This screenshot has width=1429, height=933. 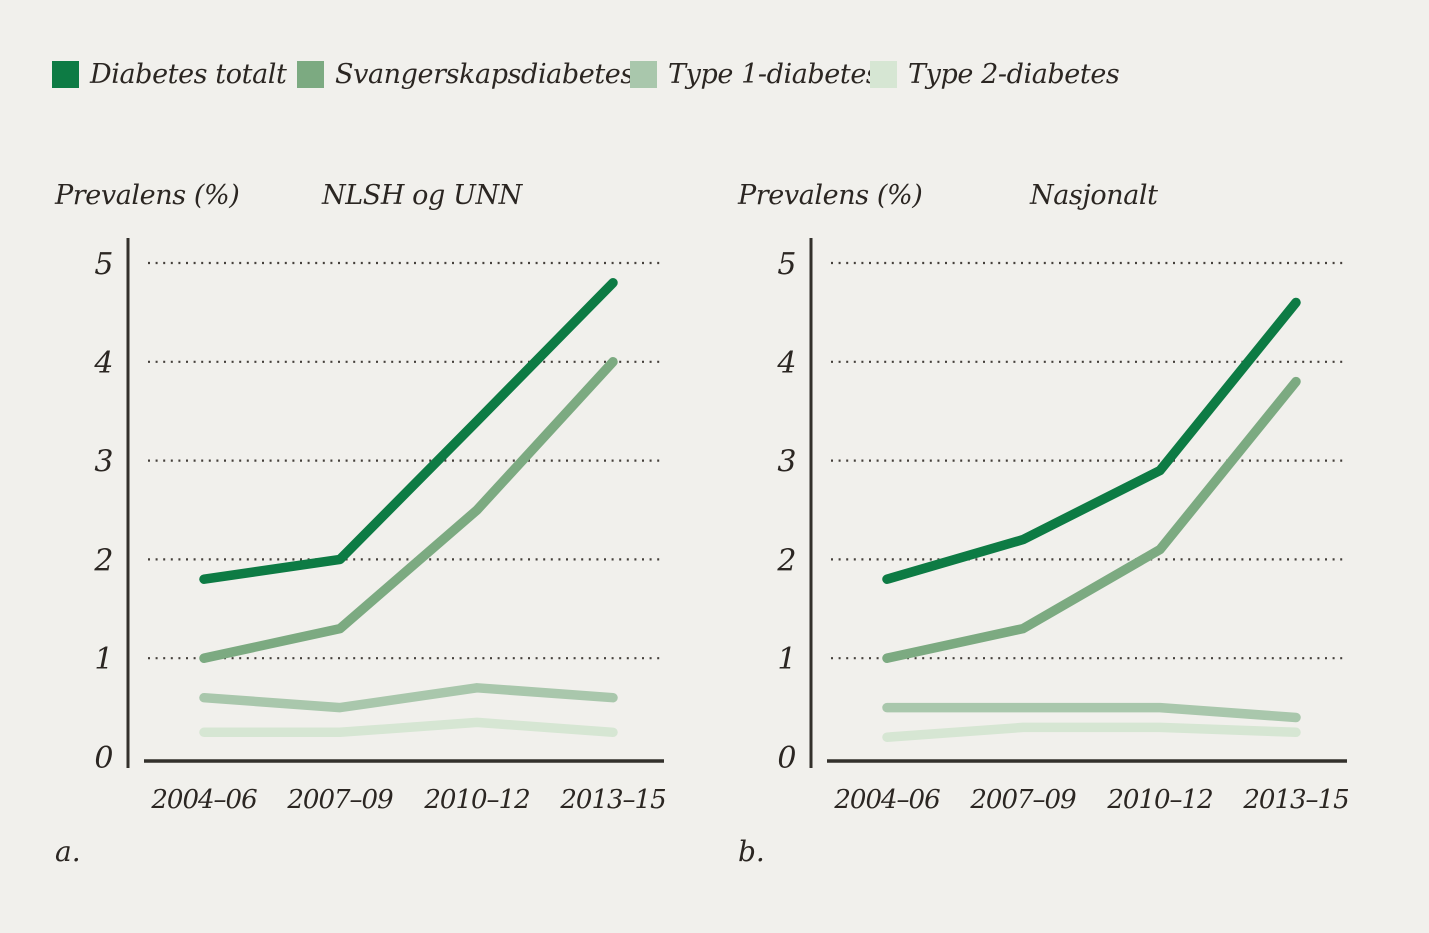 I want to click on legend-label-diabetes-totalt: Diabetes totalt, so click(x=188, y=74).